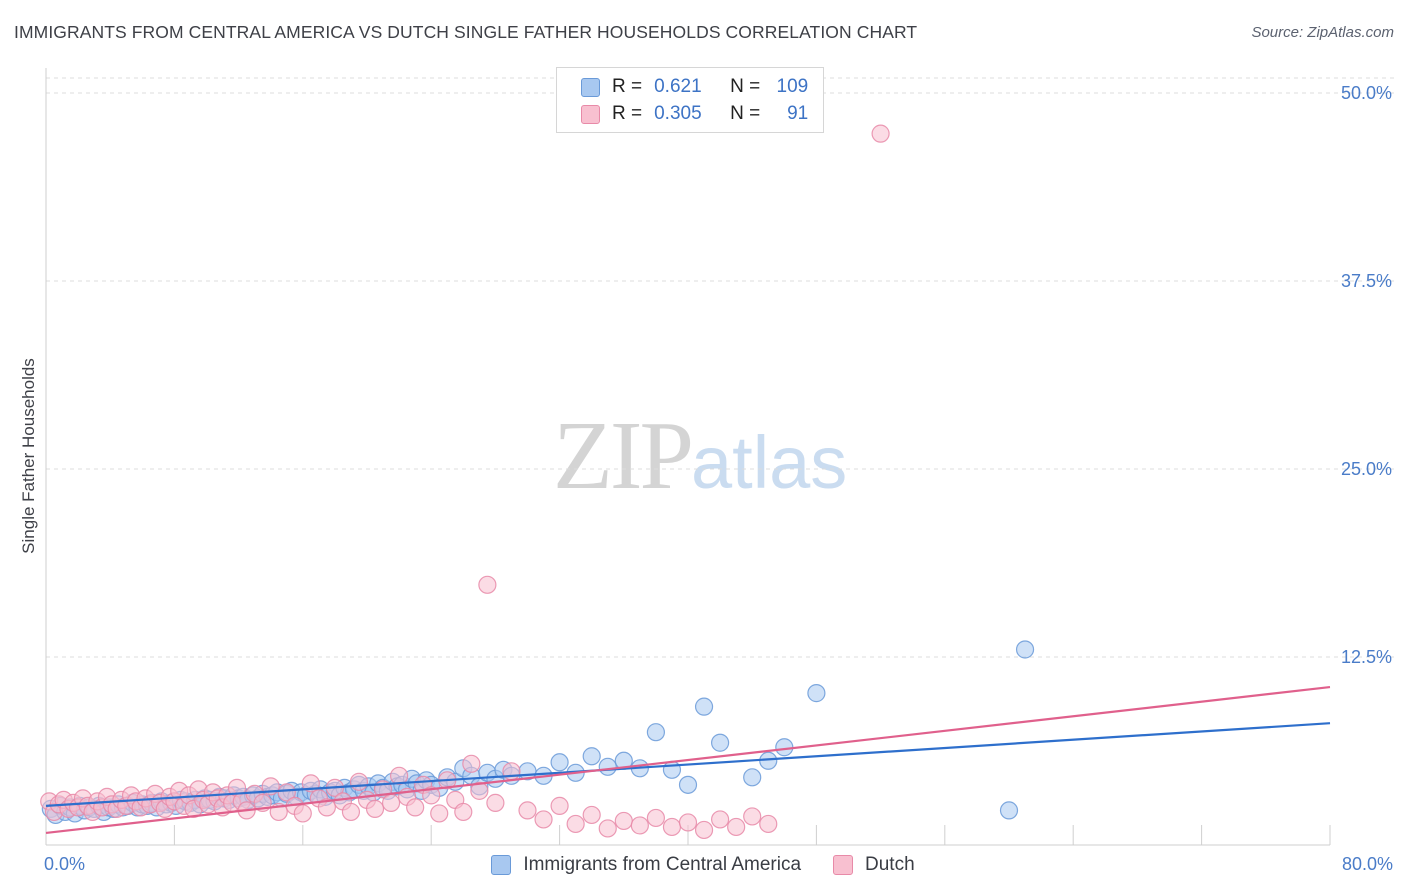 The width and height of the screenshot is (1406, 892). I want to click on stats-legend: R = 0.621 N = 109 R = 0.305 N = 91, so click(690, 100).